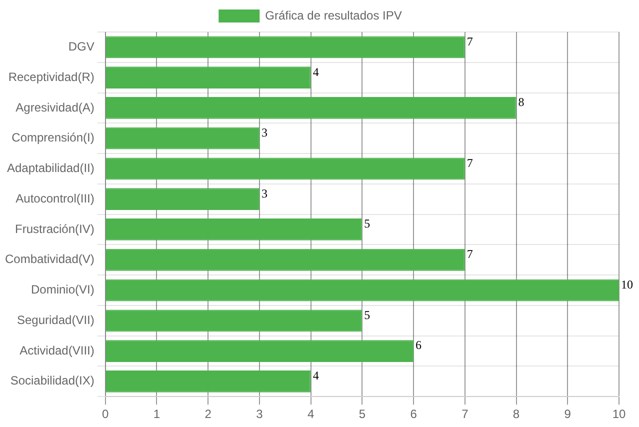 This screenshot has height=427, width=639. I want to click on y-tick-label: DGV, so click(81, 47).